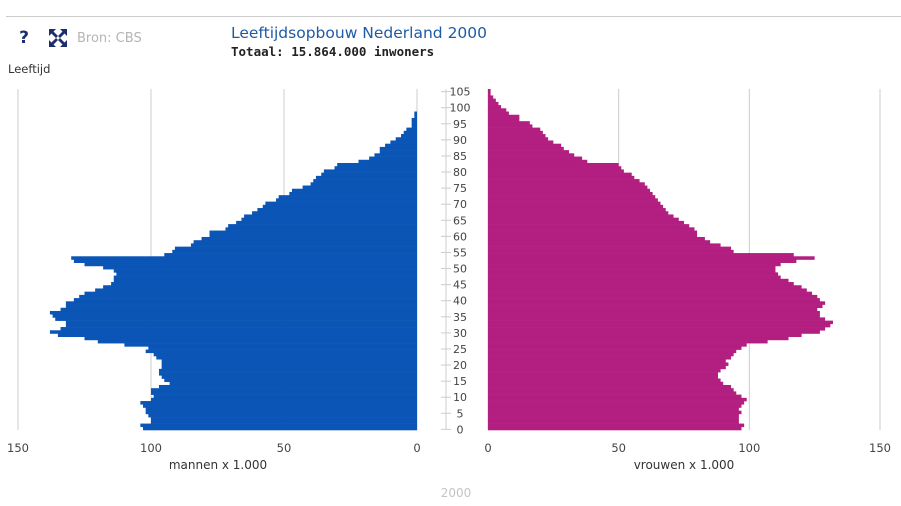 The height and width of the screenshot is (506, 901). What do you see at coordinates (460, 429) in the screenshot?
I see `age-tick-label: 0` at bounding box center [460, 429].